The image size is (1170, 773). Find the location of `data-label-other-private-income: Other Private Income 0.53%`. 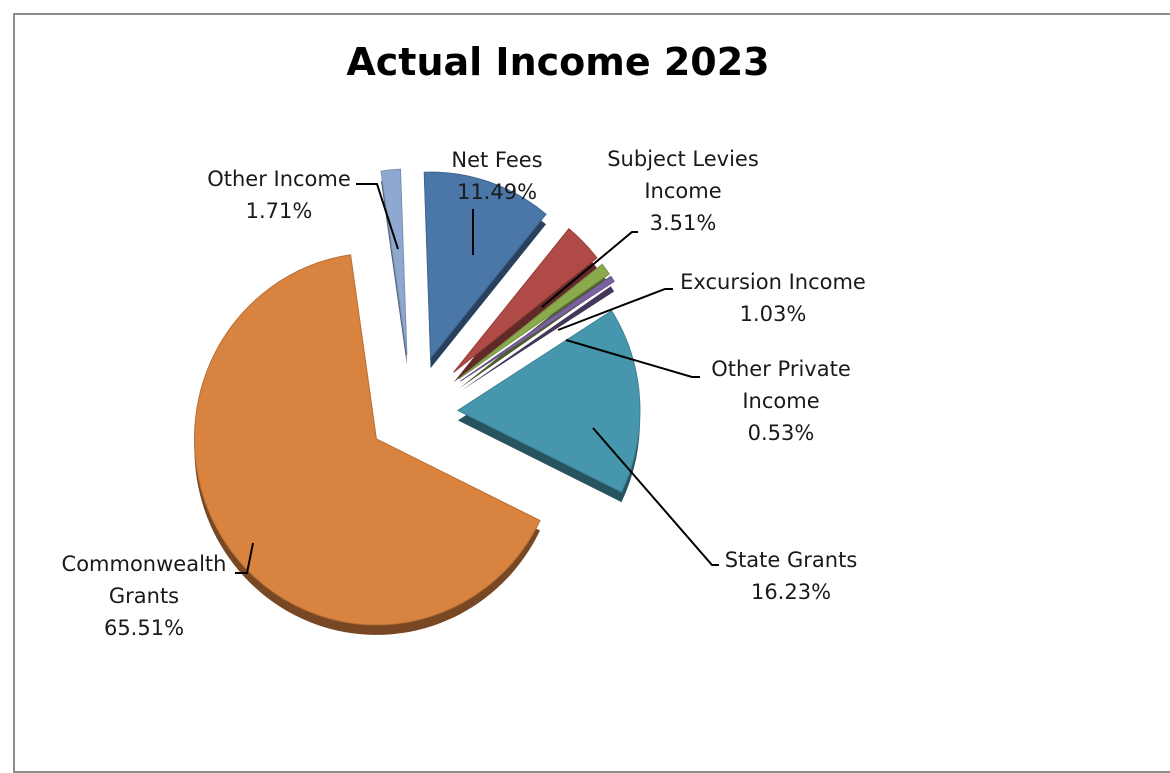

data-label-other-private-income: Other Private Income 0.53% is located at coordinates (781, 401).